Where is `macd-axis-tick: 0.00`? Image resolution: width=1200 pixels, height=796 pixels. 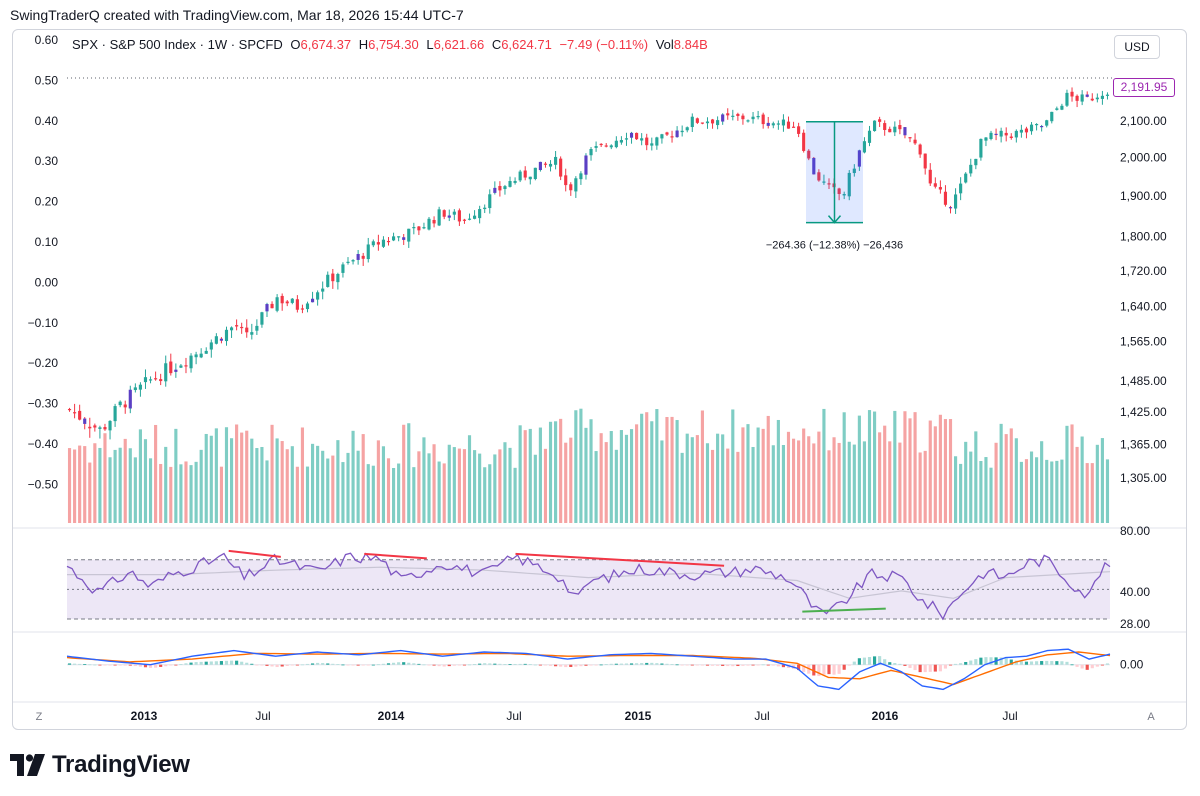
macd-axis-tick: 0.00 is located at coordinates (1132, 665).